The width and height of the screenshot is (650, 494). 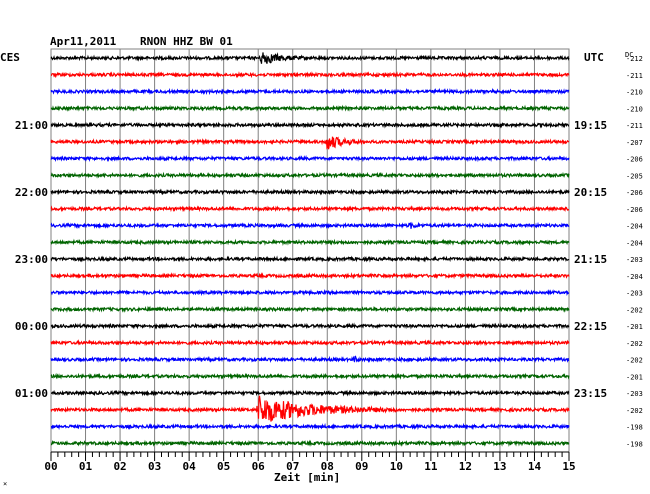 I want to click on right-hour-label: 22:15, so click(x=590, y=326).